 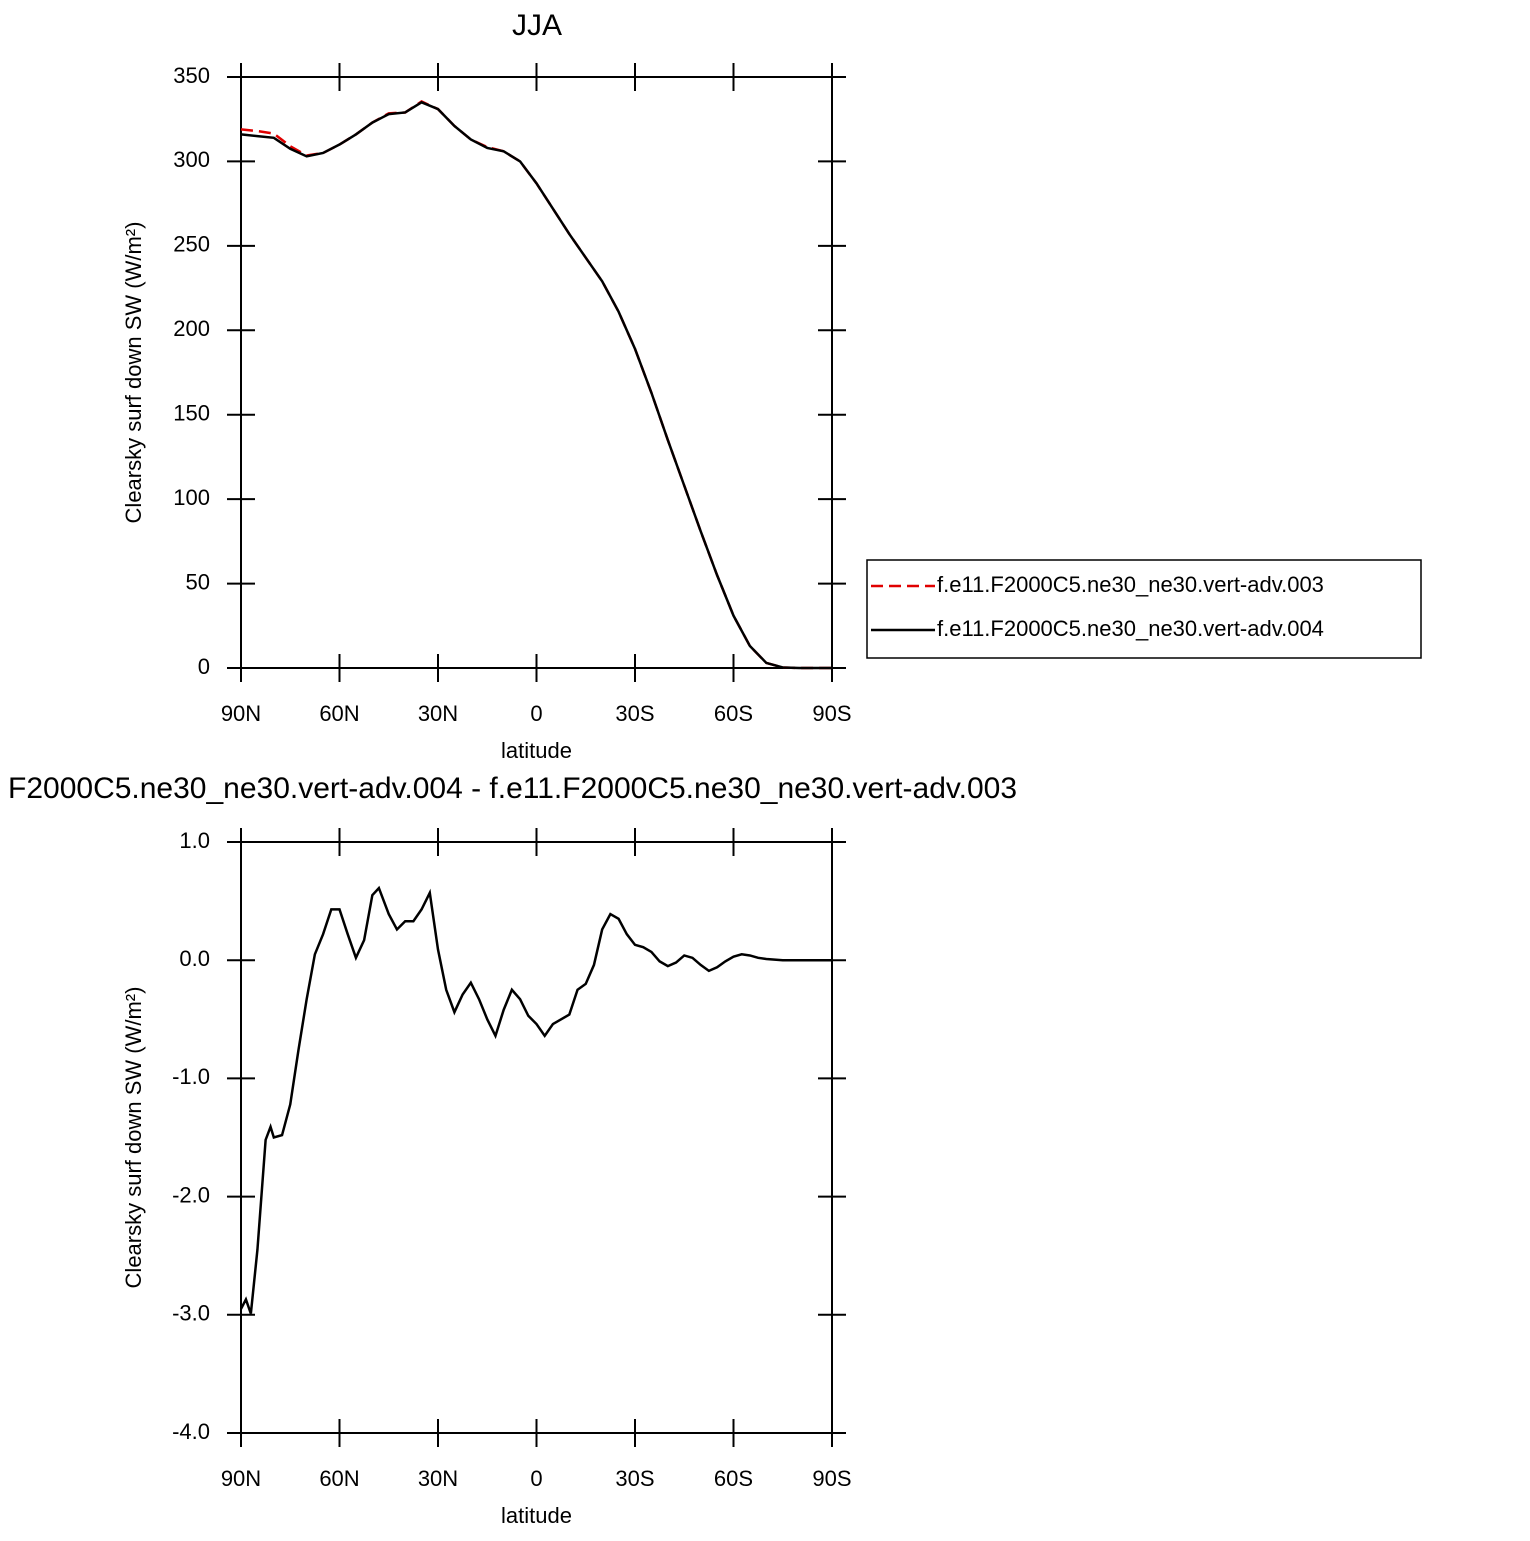 What do you see at coordinates (191, 75) in the screenshot?
I see `y-tick-label: 350` at bounding box center [191, 75].